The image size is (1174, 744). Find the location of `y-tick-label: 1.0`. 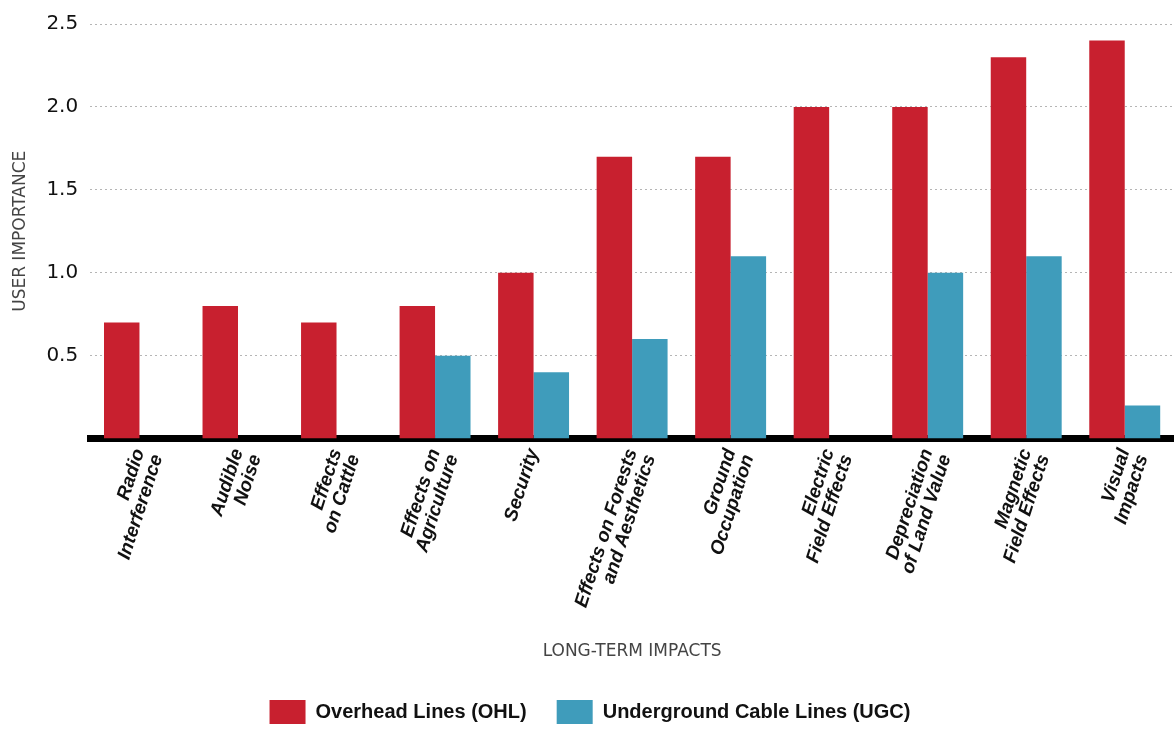

y-tick-label: 1.0 is located at coordinates (62, 270).